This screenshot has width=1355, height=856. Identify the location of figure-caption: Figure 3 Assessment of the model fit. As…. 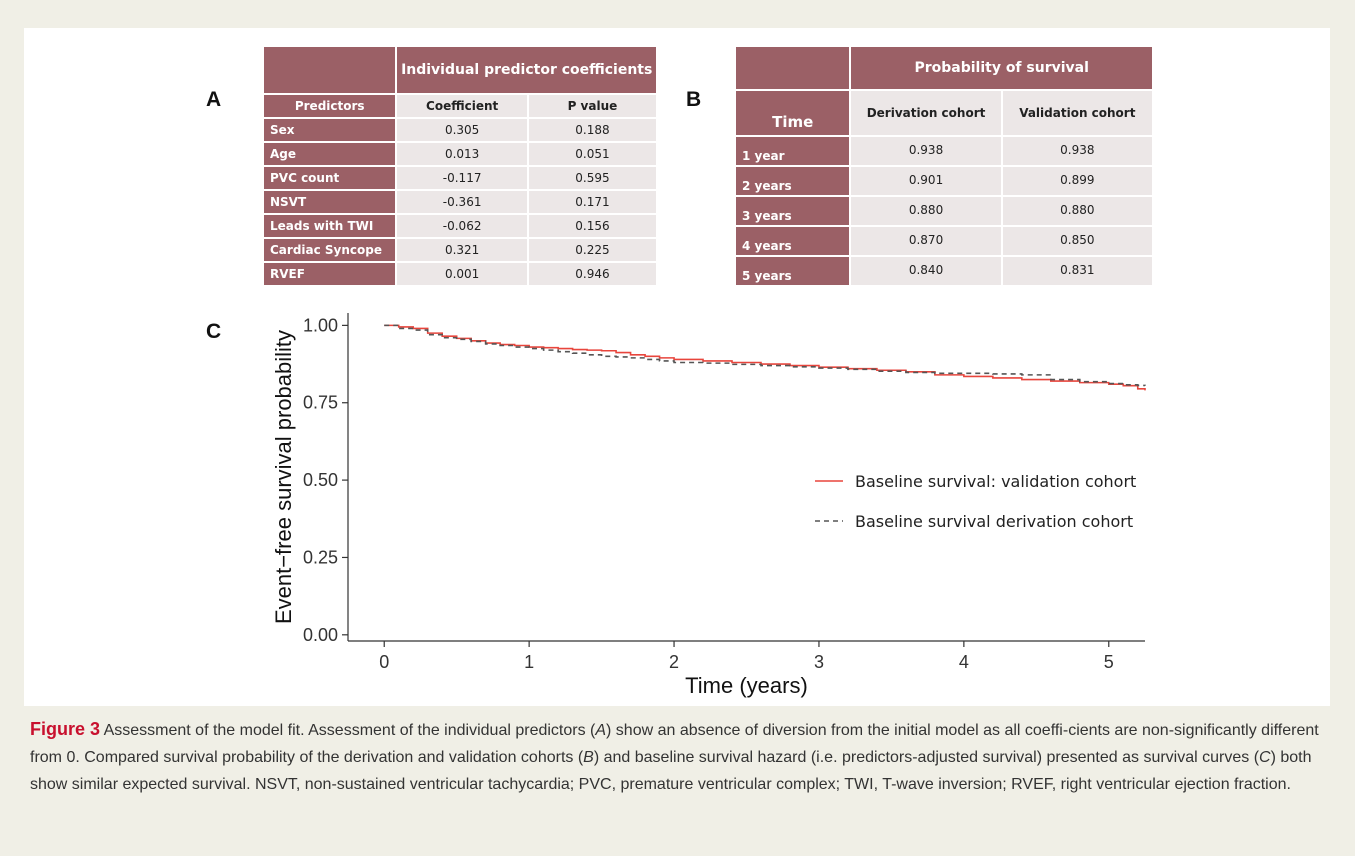
(680, 757).